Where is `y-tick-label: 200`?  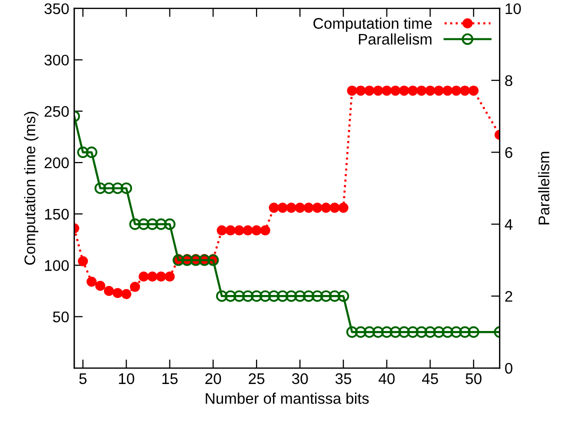
y-tick-label: 200 is located at coordinates (56, 162).